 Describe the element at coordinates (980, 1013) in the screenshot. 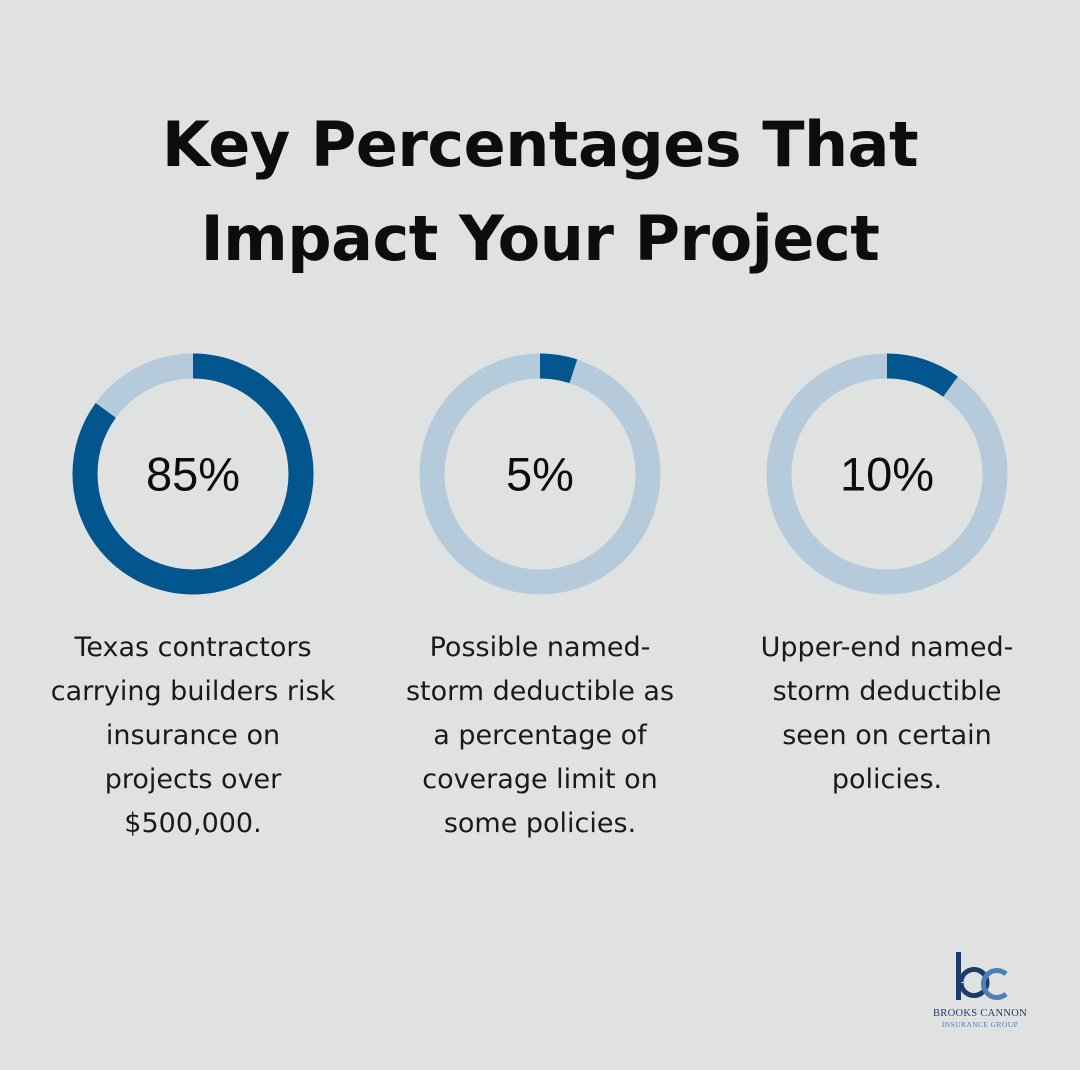

I see `logo-name: BROOKS CANNON` at that location.